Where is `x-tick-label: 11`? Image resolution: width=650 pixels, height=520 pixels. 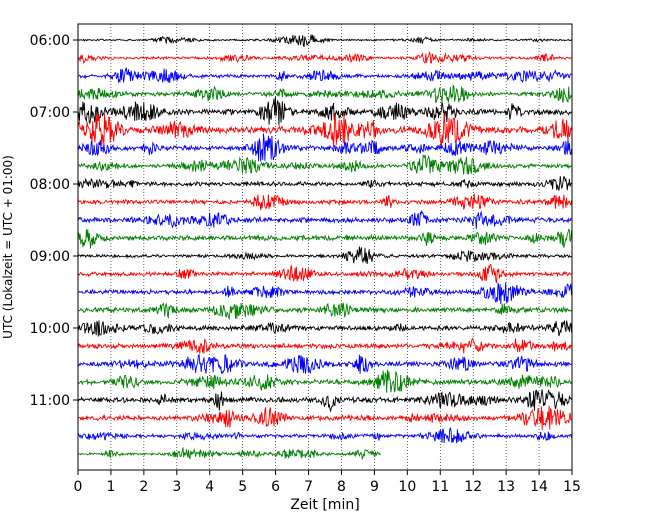 x-tick-label: 11 is located at coordinates (440, 487).